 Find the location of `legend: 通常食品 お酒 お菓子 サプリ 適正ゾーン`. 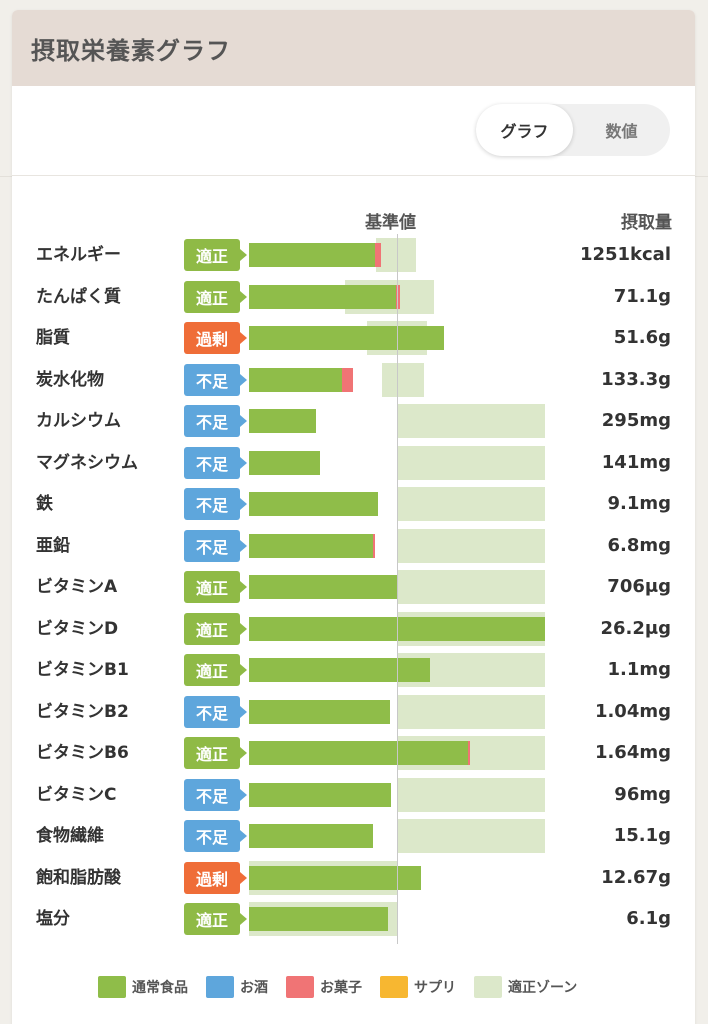

legend: 通常食品 お酒 お菓子 サプリ 適正ゾーン is located at coordinates (346, 987).